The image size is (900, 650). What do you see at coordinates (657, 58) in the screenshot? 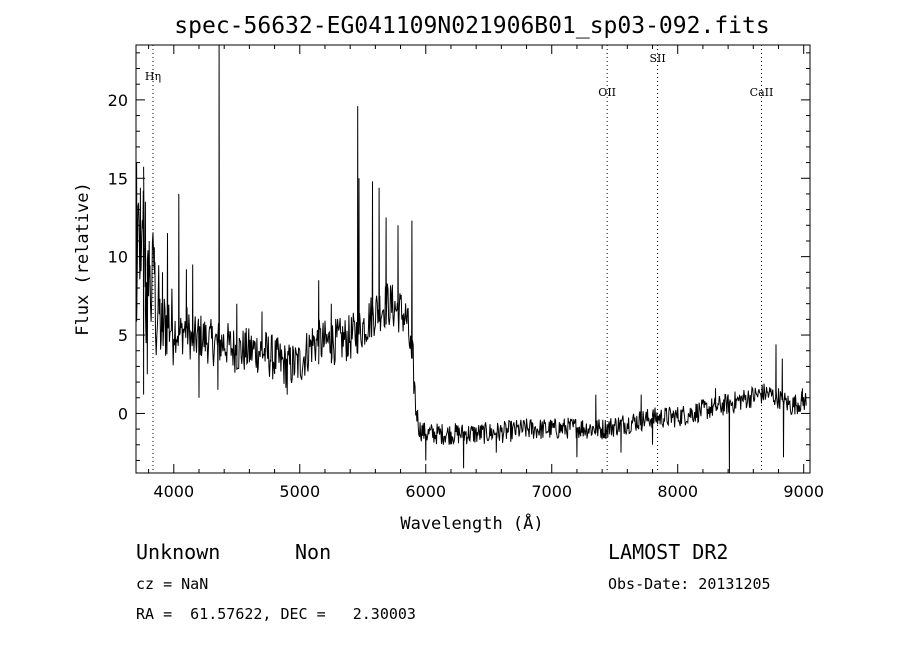
I see `line-marker-label: SII` at bounding box center [657, 58].